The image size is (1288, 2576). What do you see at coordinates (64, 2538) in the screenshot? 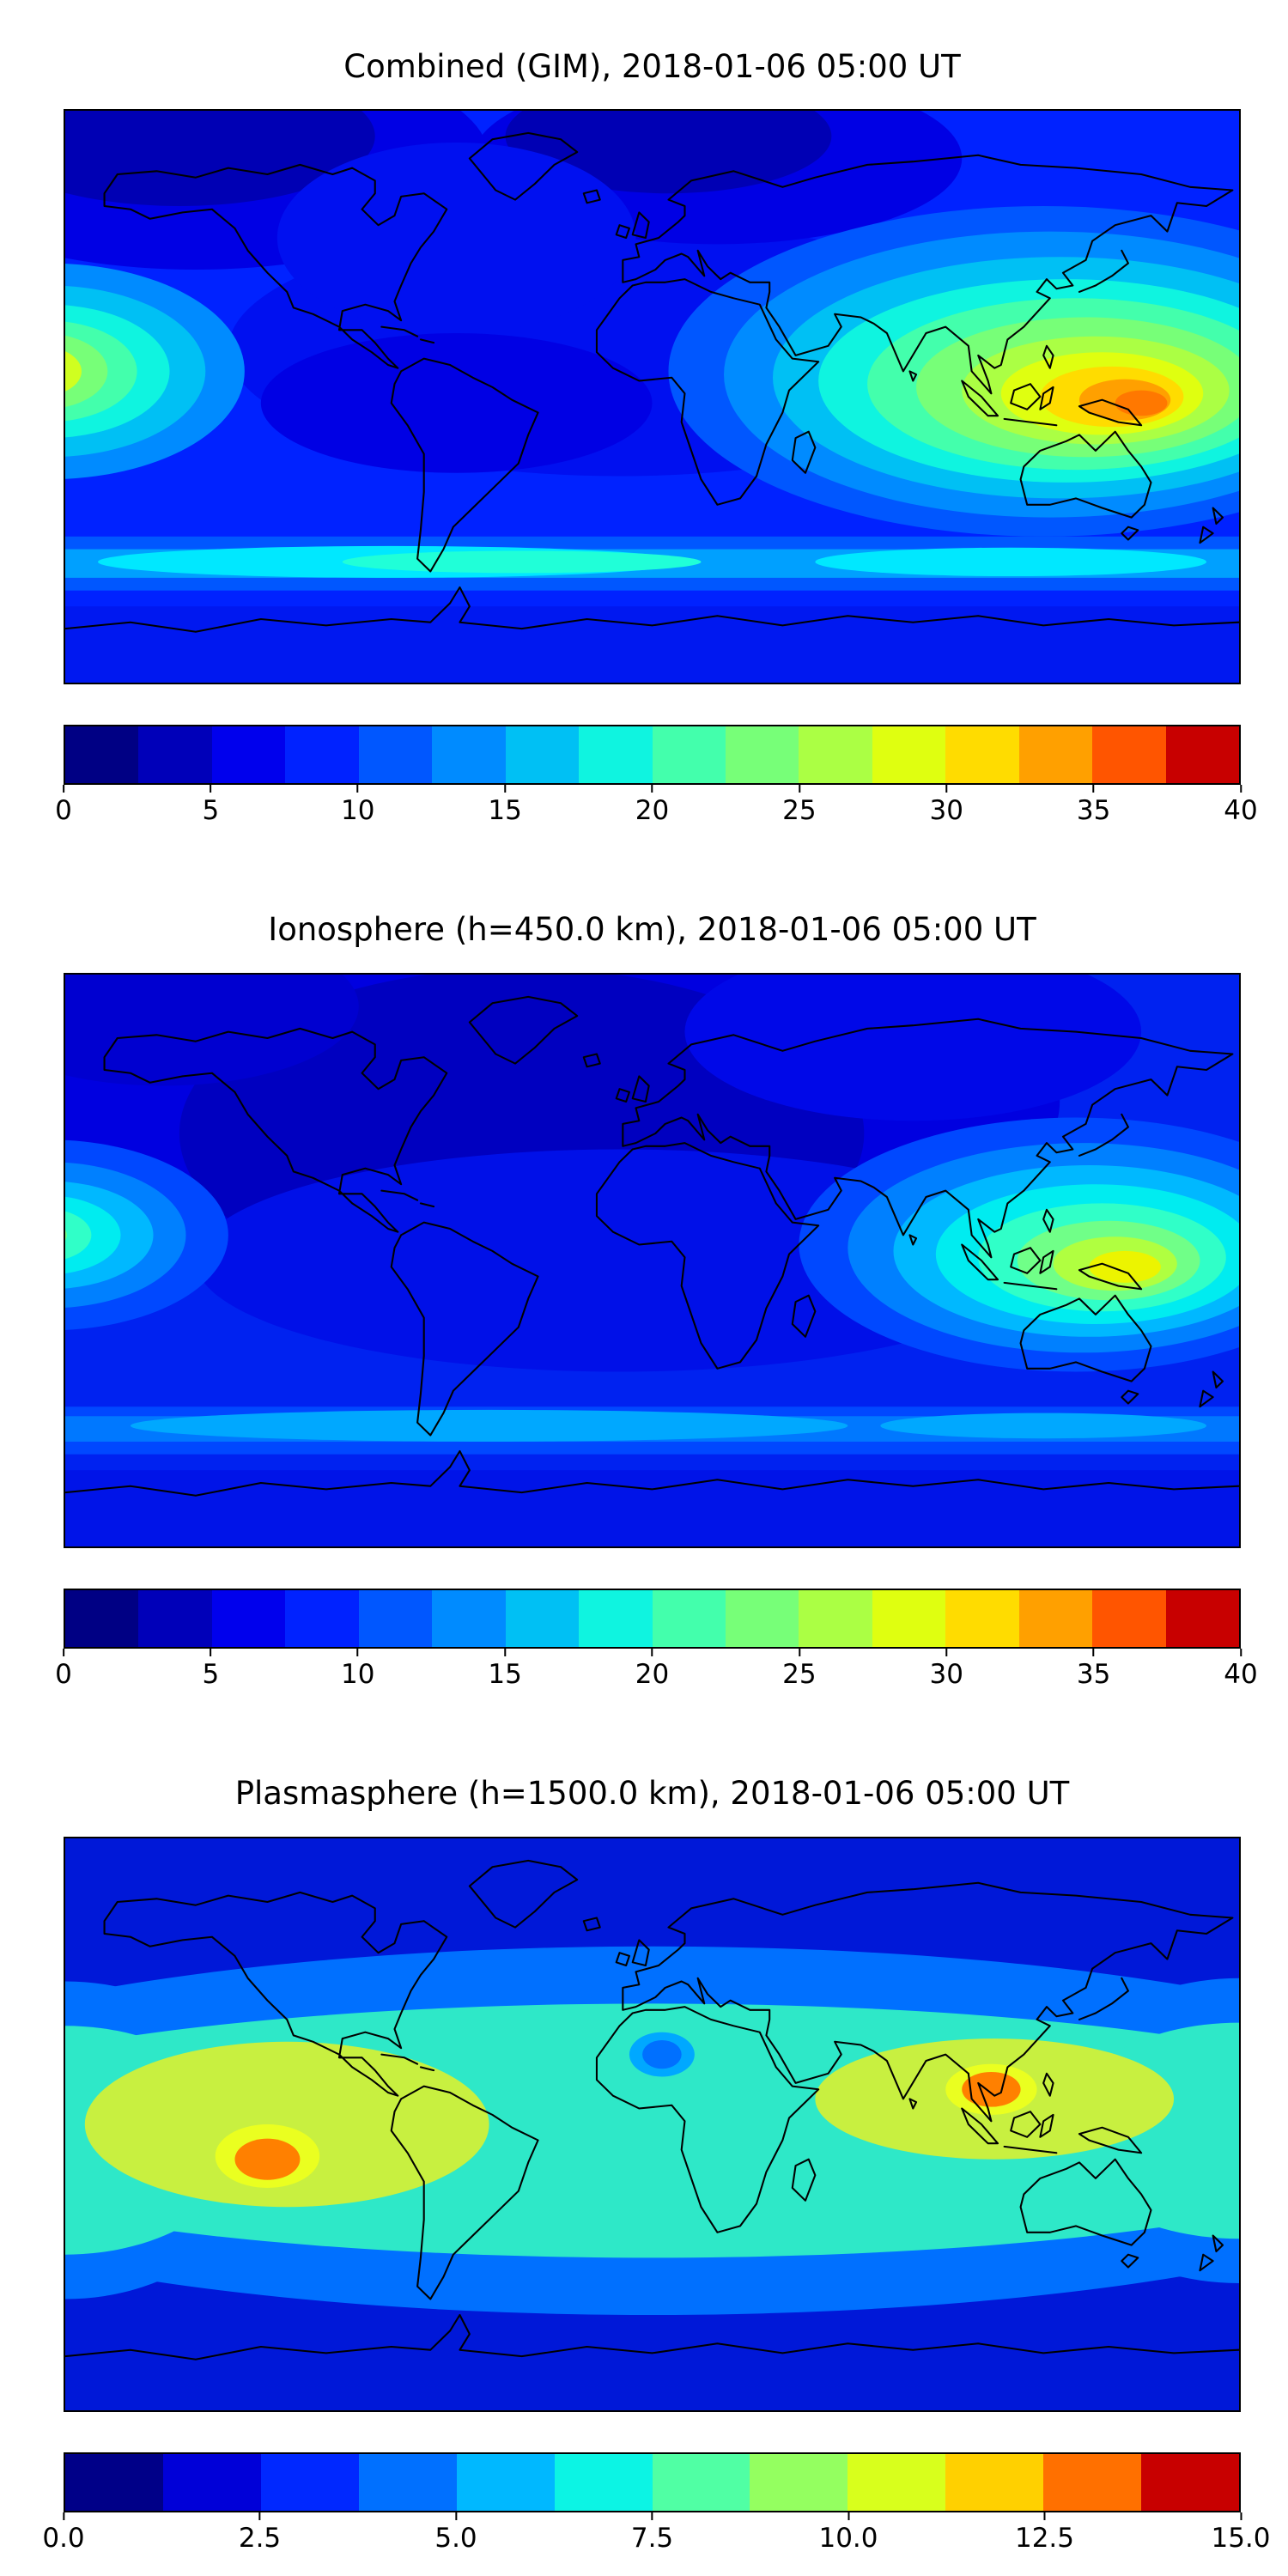
I see `colorbar-tick-label: 0.0` at bounding box center [64, 2538].